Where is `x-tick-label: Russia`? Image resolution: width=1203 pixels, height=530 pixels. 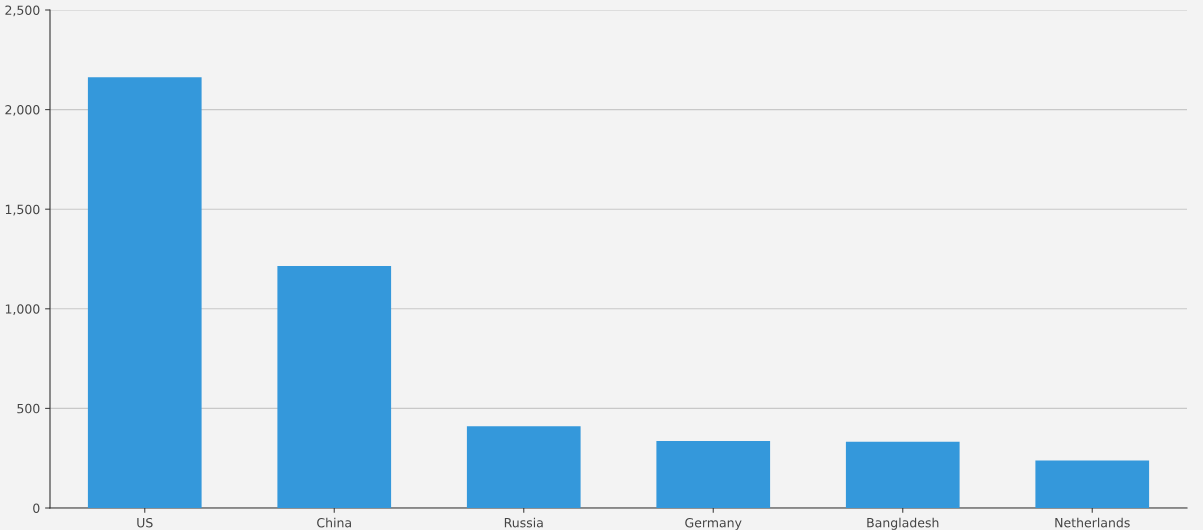 x-tick-label: Russia is located at coordinates (523, 522).